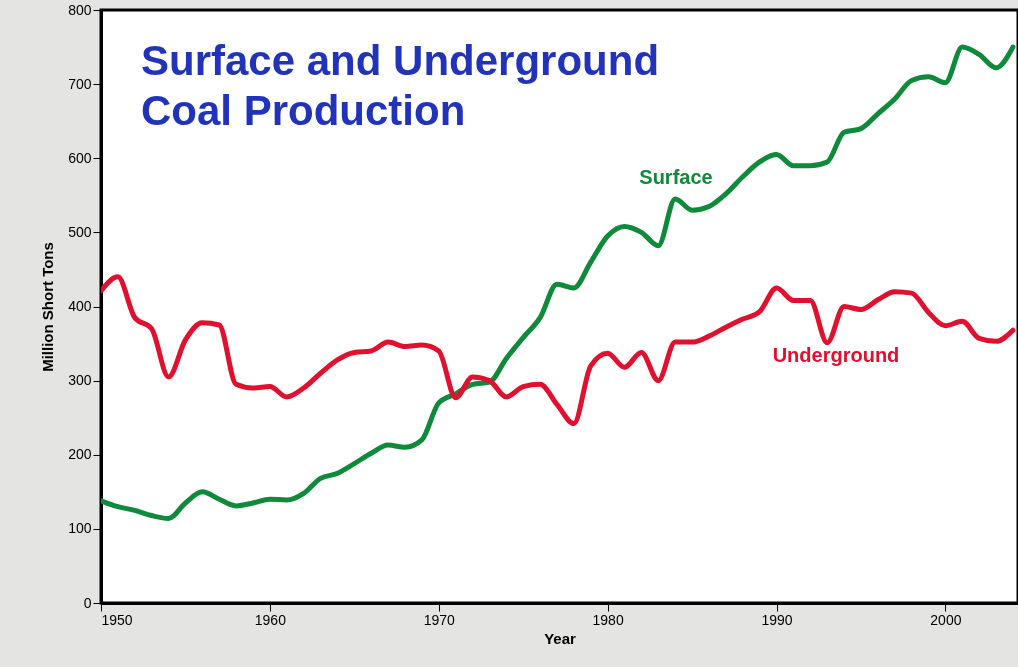  I want to click on y-tick-label: 800, so click(80, 9).